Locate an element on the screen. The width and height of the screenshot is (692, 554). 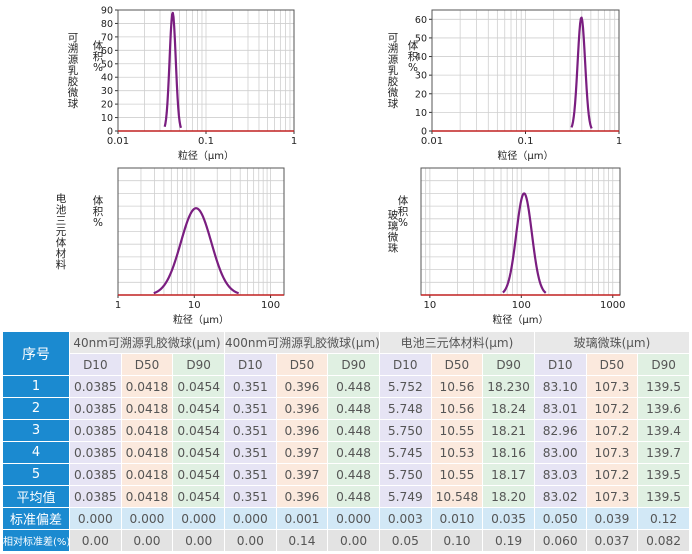
table-cell: 18.230 is located at coordinates (508, 386).